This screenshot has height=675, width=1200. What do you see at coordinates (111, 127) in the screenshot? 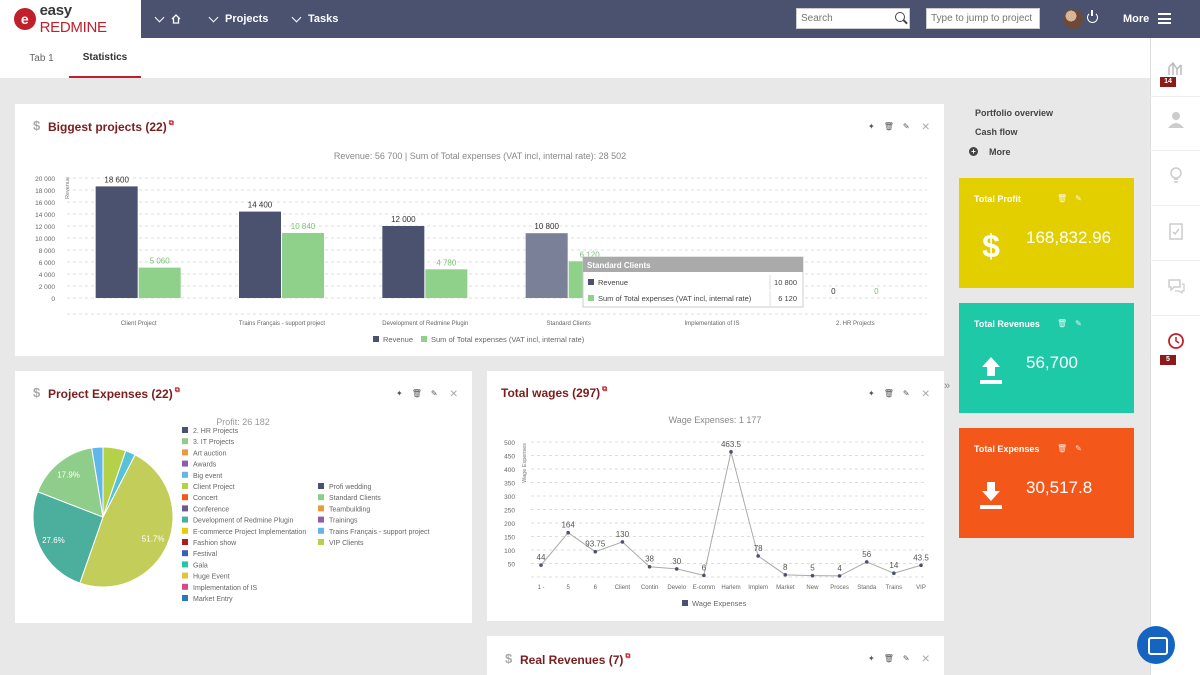
I see `panel-title: Biggest projects (22) ⧉` at bounding box center [111, 127].